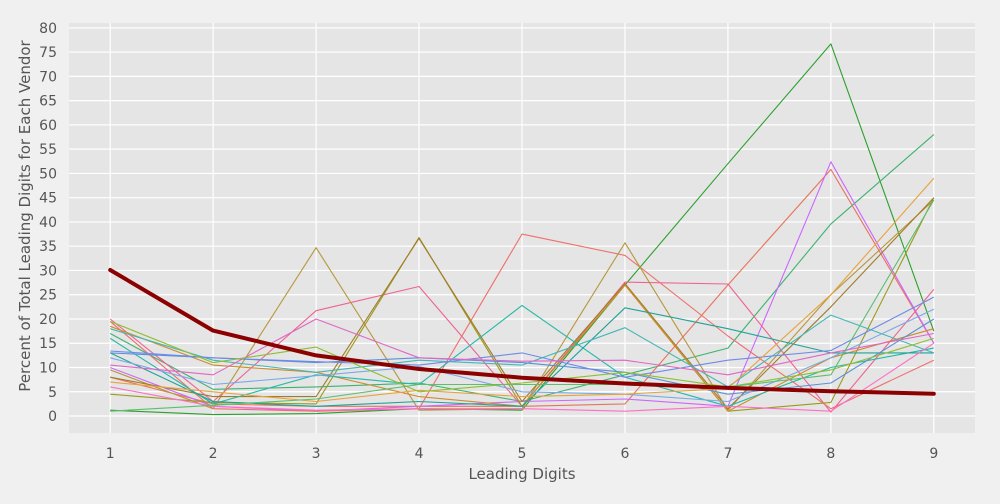  Describe the element at coordinates (48, 320) in the screenshot. I see `y-tick-label: 20` at that location.